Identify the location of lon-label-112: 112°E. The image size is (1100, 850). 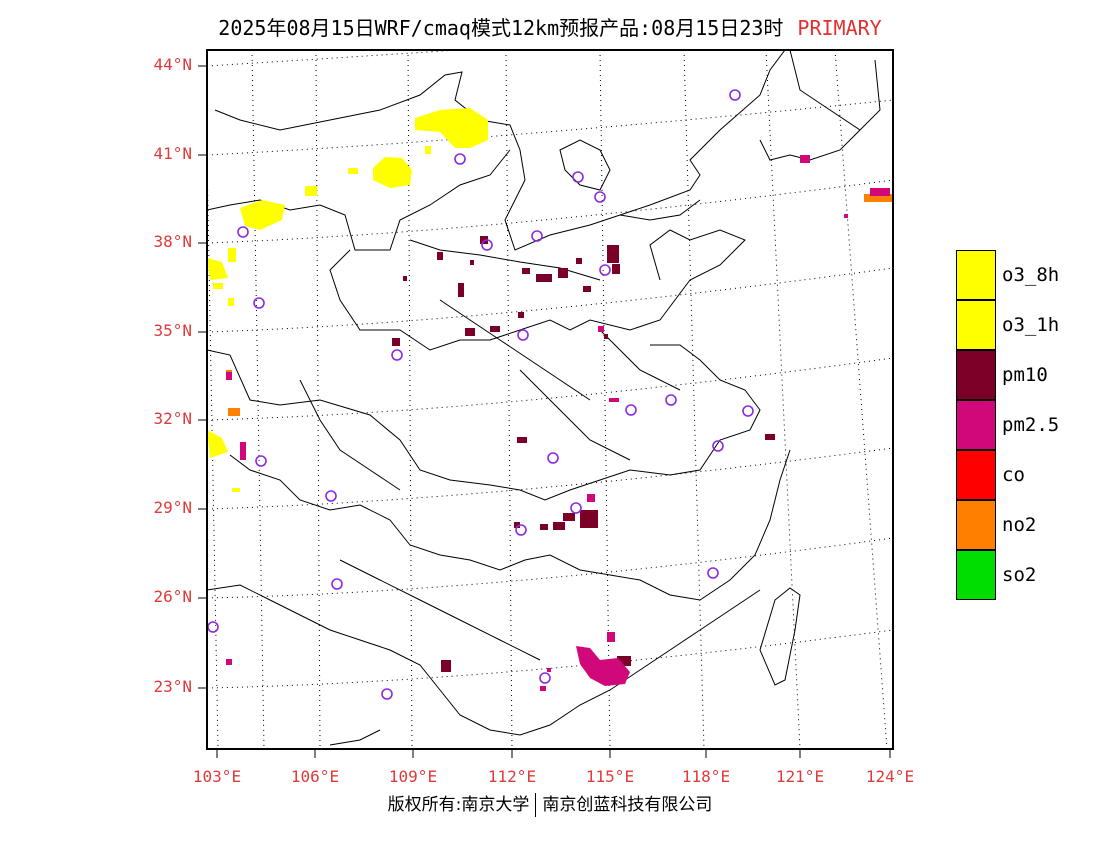
(512, 776).